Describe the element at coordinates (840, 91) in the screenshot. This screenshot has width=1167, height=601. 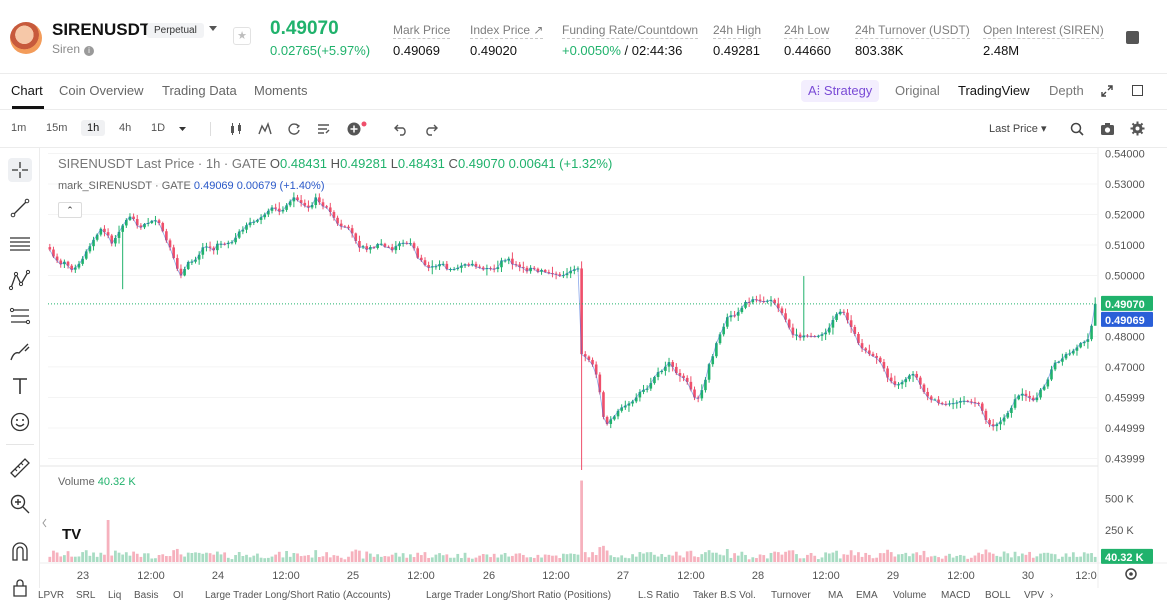
I see `strategy-button: A⁞ Strategy` at that location.